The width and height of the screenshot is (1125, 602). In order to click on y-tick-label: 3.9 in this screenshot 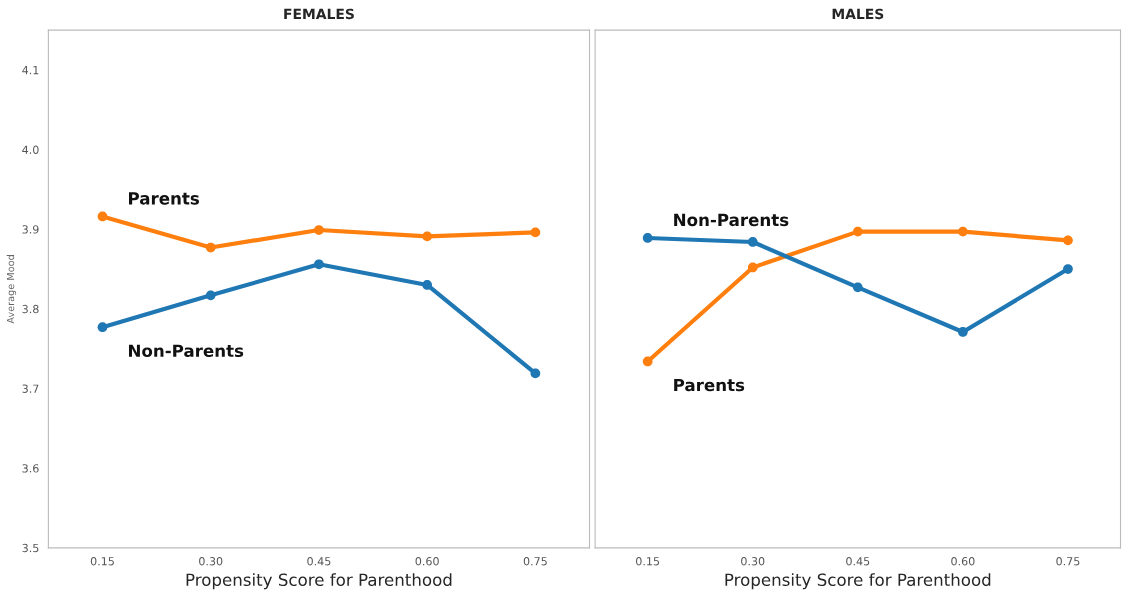, I will do `click(30, 229)`.